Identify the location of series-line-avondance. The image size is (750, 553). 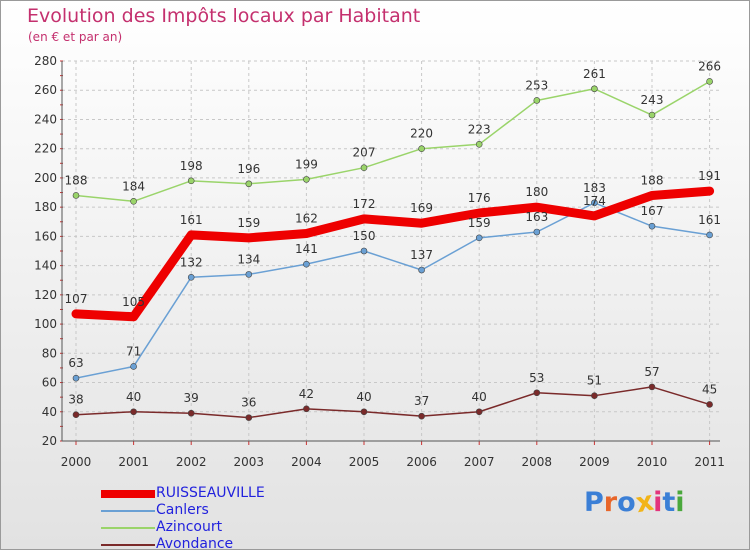
(393, 402).